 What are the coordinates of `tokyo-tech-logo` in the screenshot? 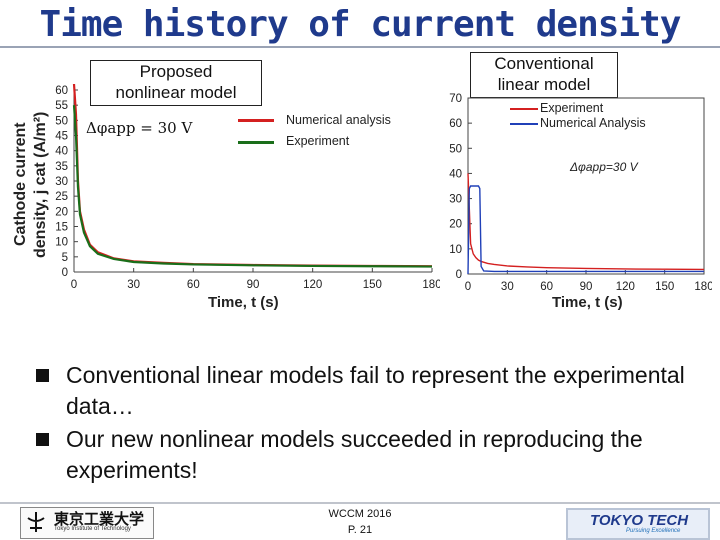 It's located at (638, 524).